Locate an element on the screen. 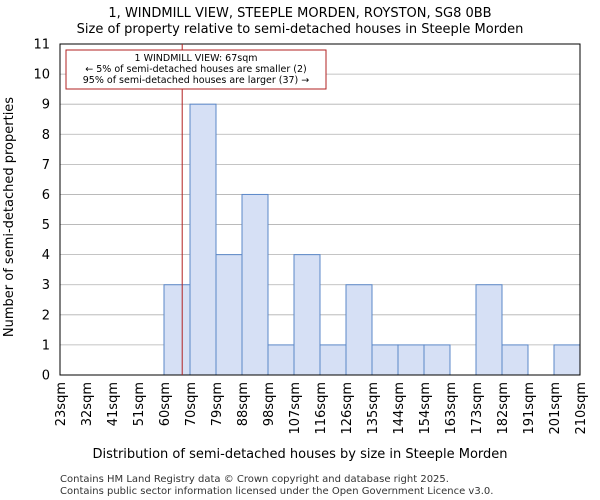 This screenshot has width=600, height=500. y-tick-labels: 0 1 2 3 4 5 6 7 8 9 10 11 is located at coordinates (41, 211).